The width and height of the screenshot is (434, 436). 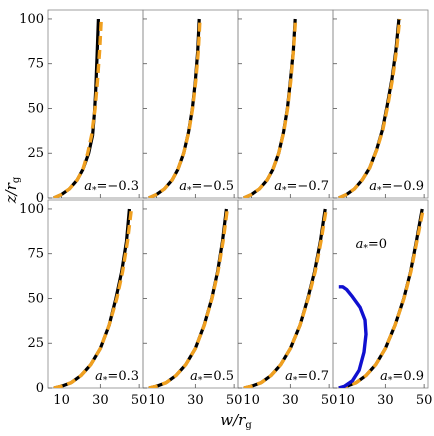 What do you see at coordinates (12, 190) in the screenshot?
I see `y-axis-label: z/rg` at bounding box center [12, 190].